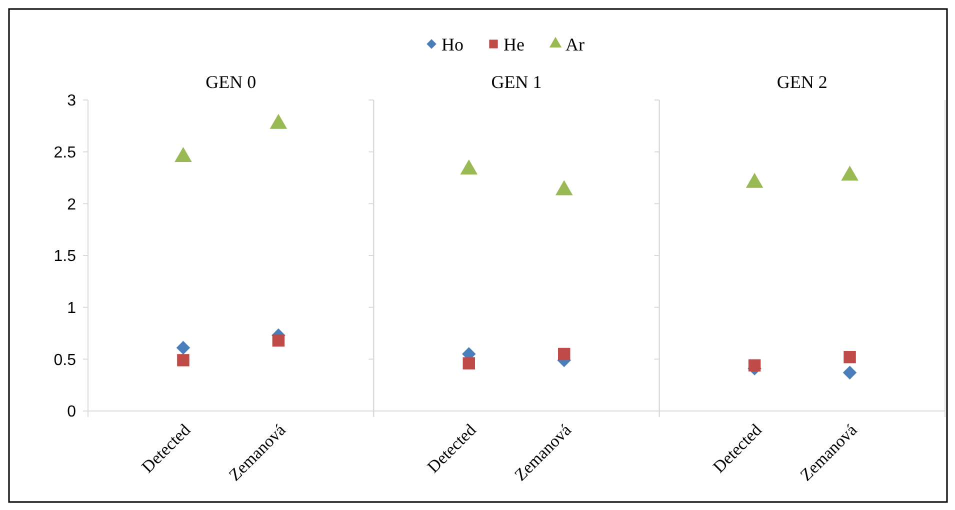  I want to click on y-tick-label: 2, so click(71, 205).